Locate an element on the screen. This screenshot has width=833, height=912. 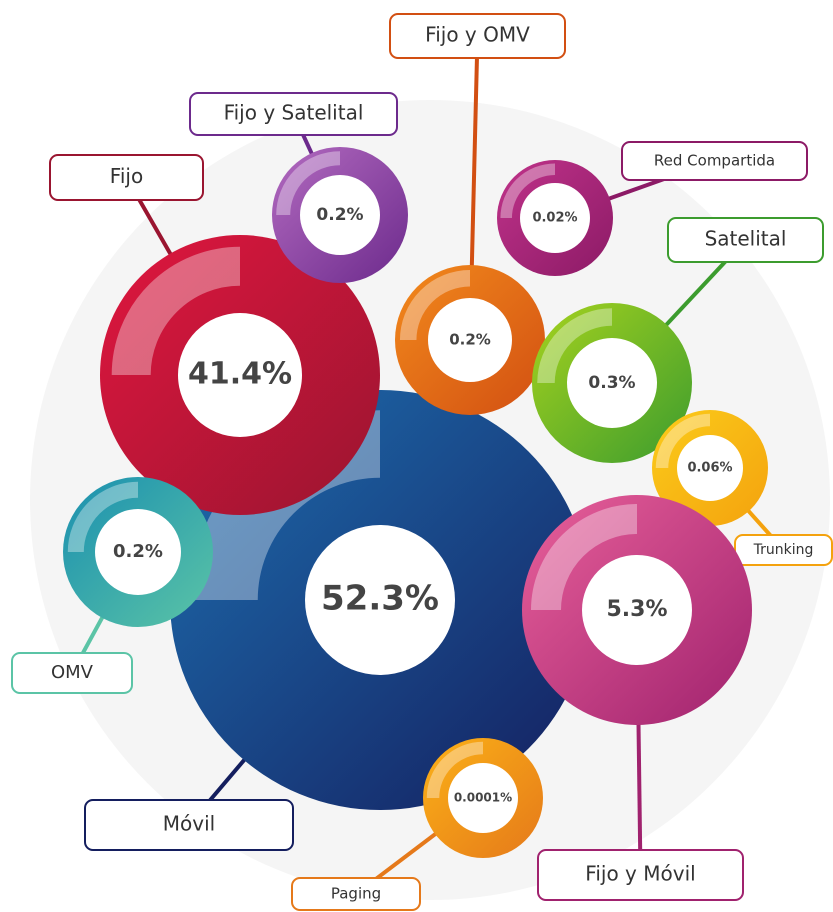
label-text: Fijo y OMV is located at coordinates (477, 35).